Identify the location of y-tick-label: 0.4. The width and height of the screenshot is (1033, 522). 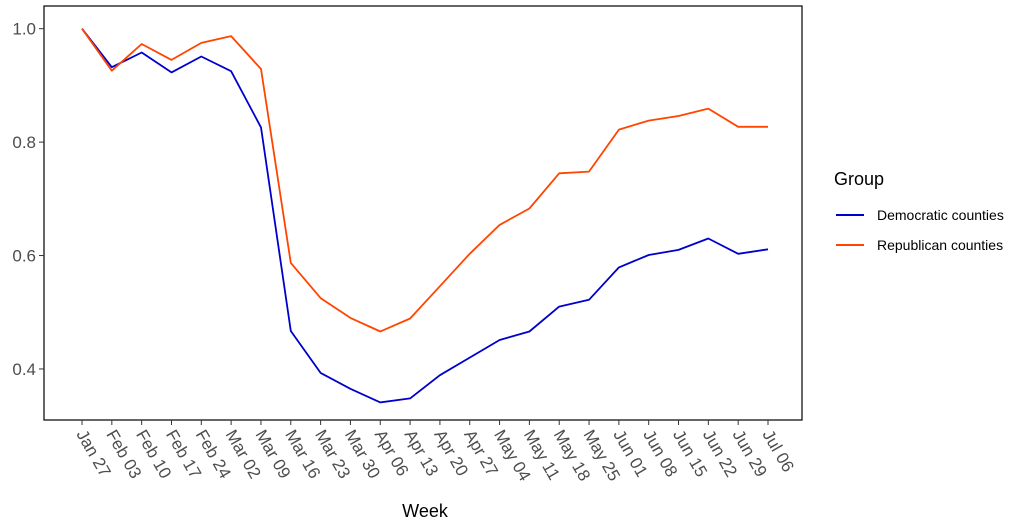
(24, 369).